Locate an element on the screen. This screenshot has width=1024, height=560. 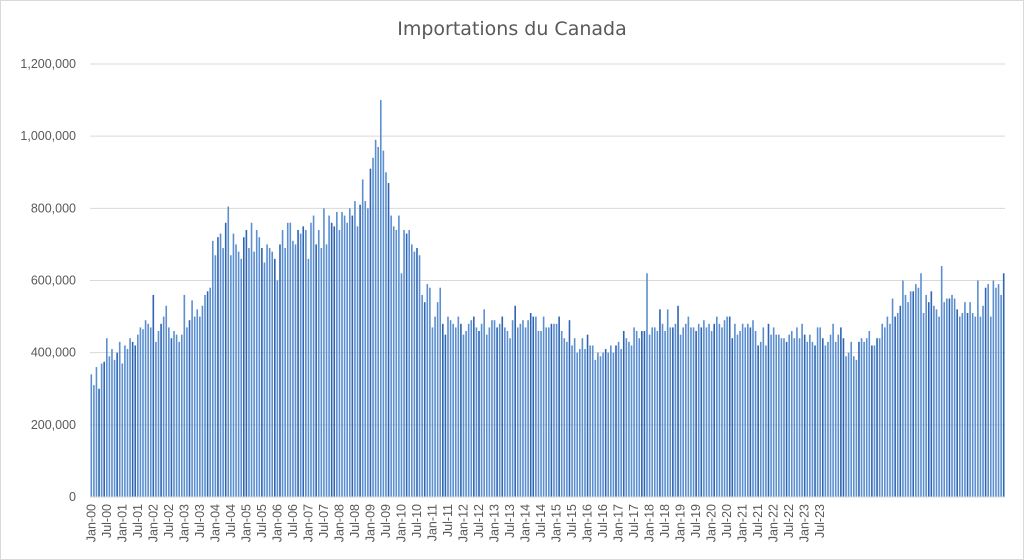
x-tick-label: Jul-14 is located at coordinates (541, 521).